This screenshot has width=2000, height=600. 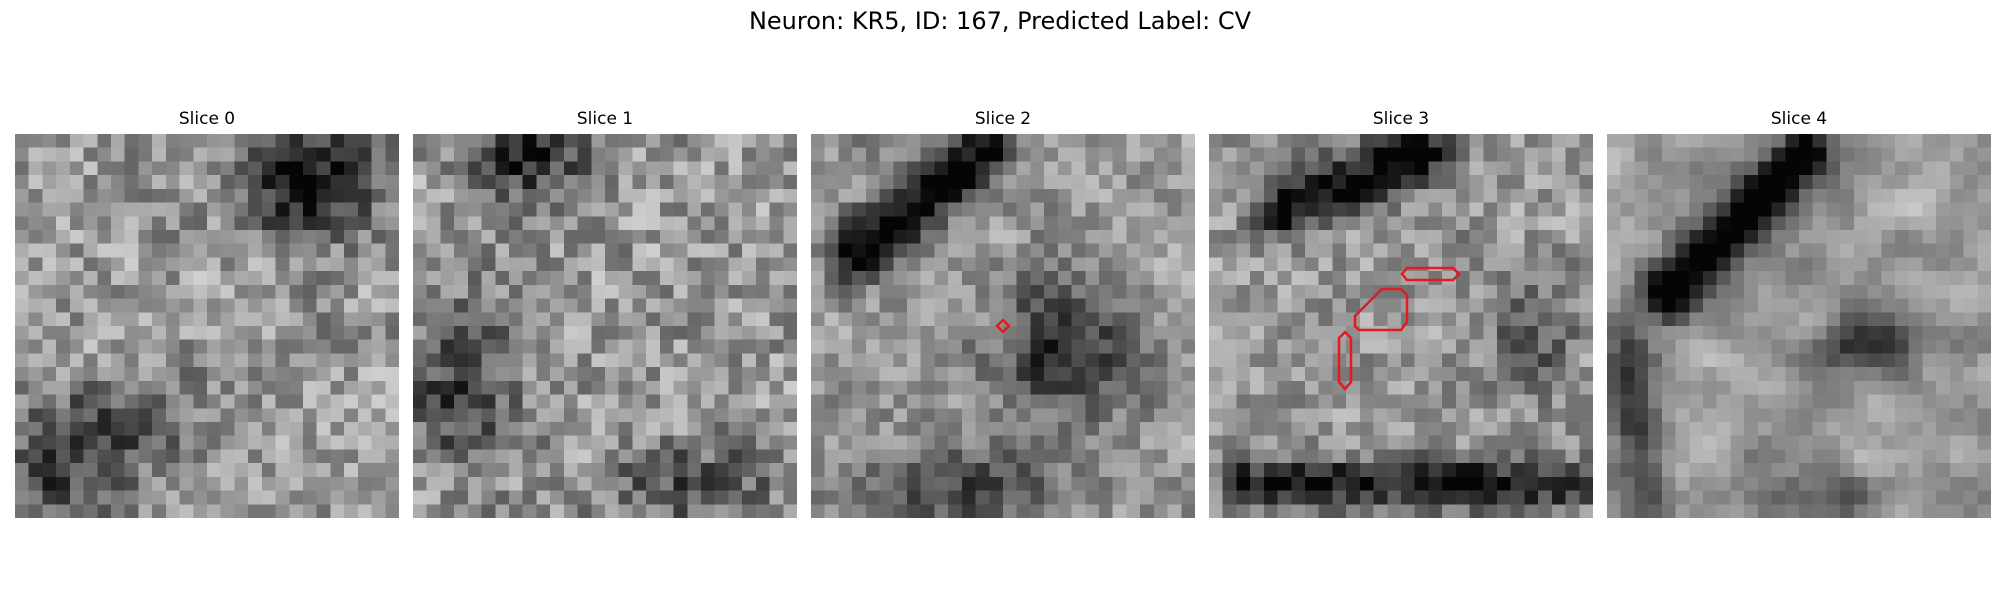 I want to click on slice-3-canvas, so click(x=1401, y=326).